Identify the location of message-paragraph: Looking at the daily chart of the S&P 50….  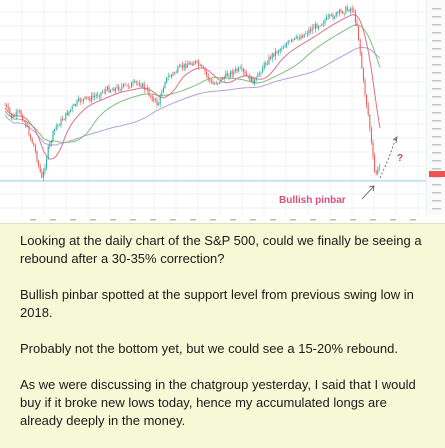
(221, 249).